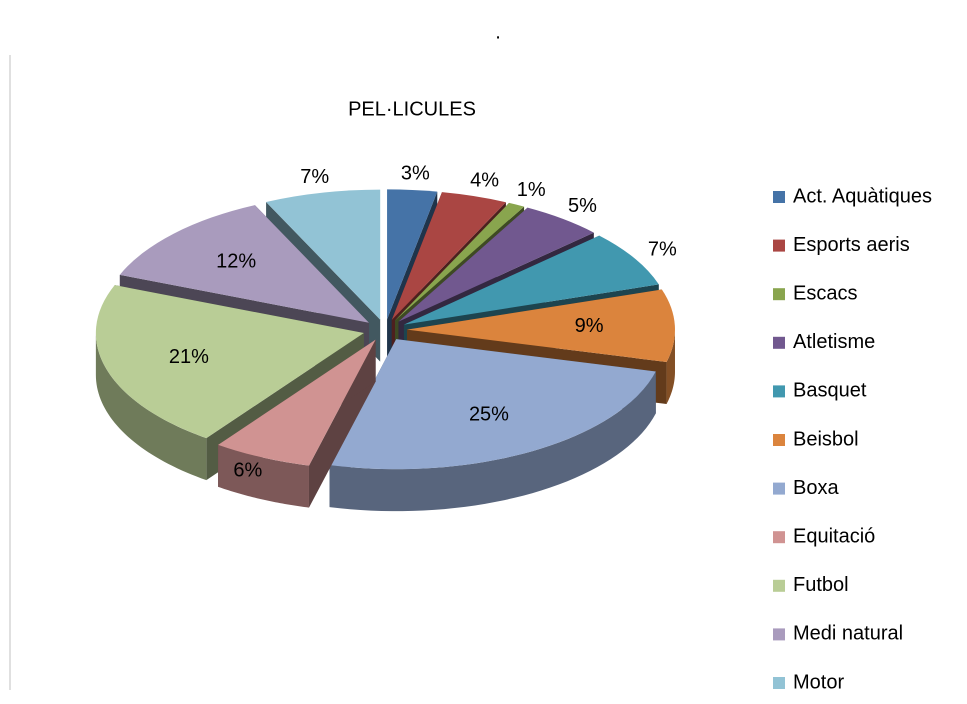  What do you see at coordinates (848, 634) in the screenshot?
I see `legend-label: Medi natural` at bounding box center [848, 634].